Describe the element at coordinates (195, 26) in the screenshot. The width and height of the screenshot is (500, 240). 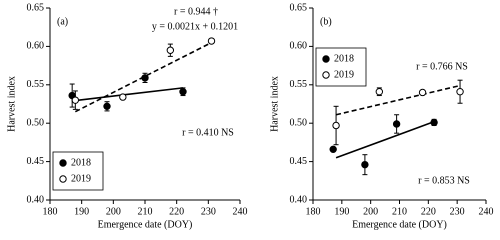
I see `annotation: y = 0.0021x + 0.1201` at that location.